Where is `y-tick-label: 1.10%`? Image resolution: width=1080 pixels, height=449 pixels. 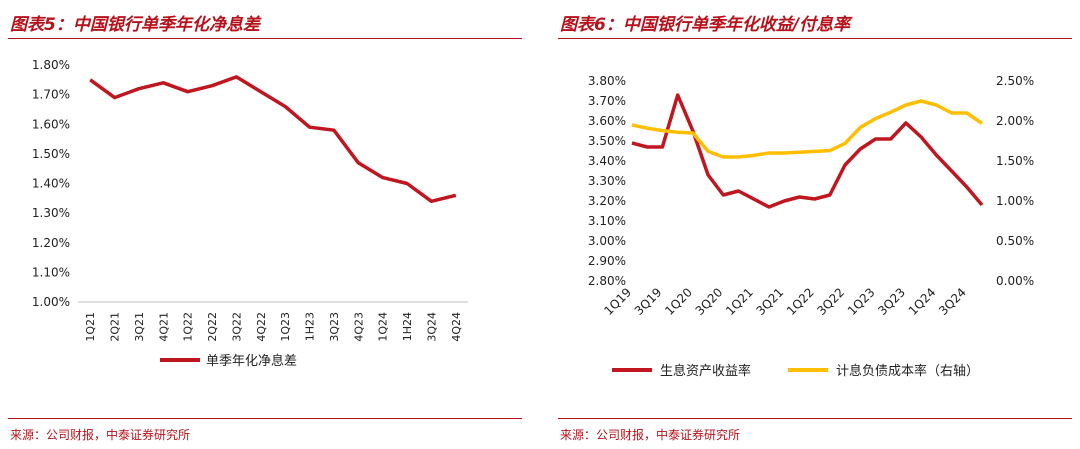
y-tick-label: 1.10% is located at coordinates (51, 272).